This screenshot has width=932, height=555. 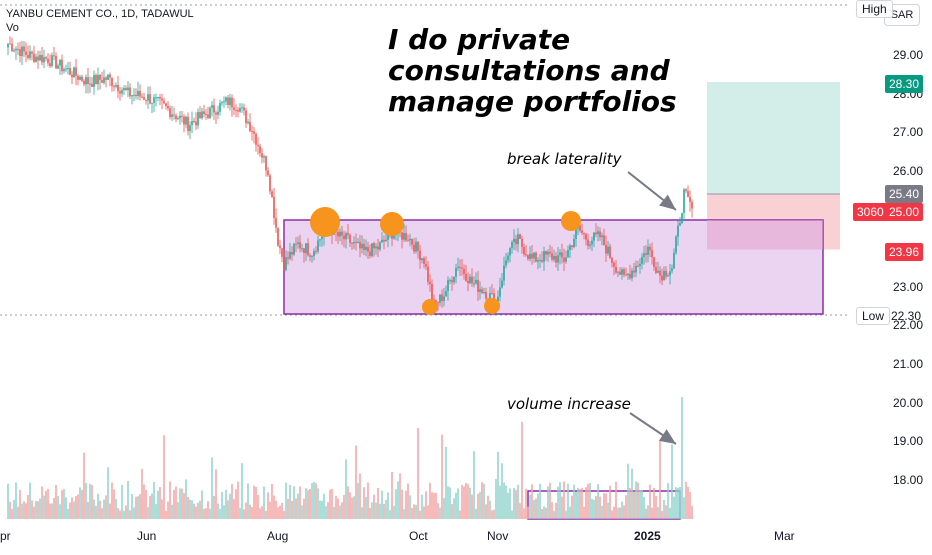 What do you see at coordinates (902, 15) in the screenshot?
I see `currency-button: SAR` at bounding box center [902, 15].